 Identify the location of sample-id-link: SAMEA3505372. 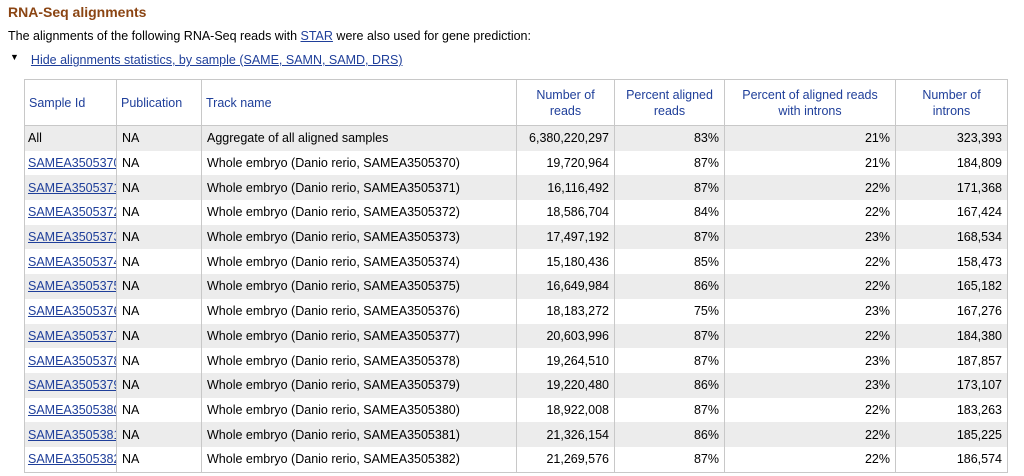
(72, 212).